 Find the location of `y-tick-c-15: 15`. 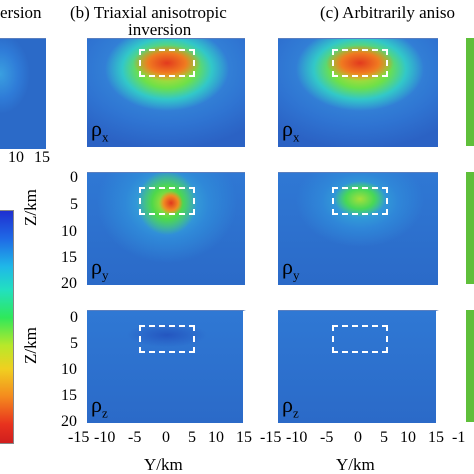

y-tick-c-15: 15 is located at coordinates (436, 437).